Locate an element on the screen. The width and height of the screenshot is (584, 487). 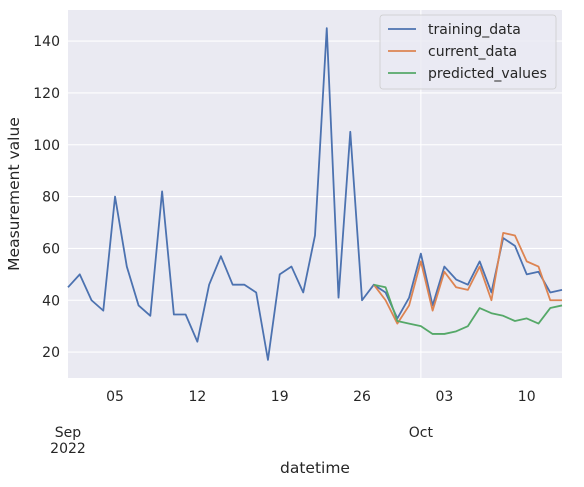
y-tick-label: 100 is located at coordinates (46, 146).